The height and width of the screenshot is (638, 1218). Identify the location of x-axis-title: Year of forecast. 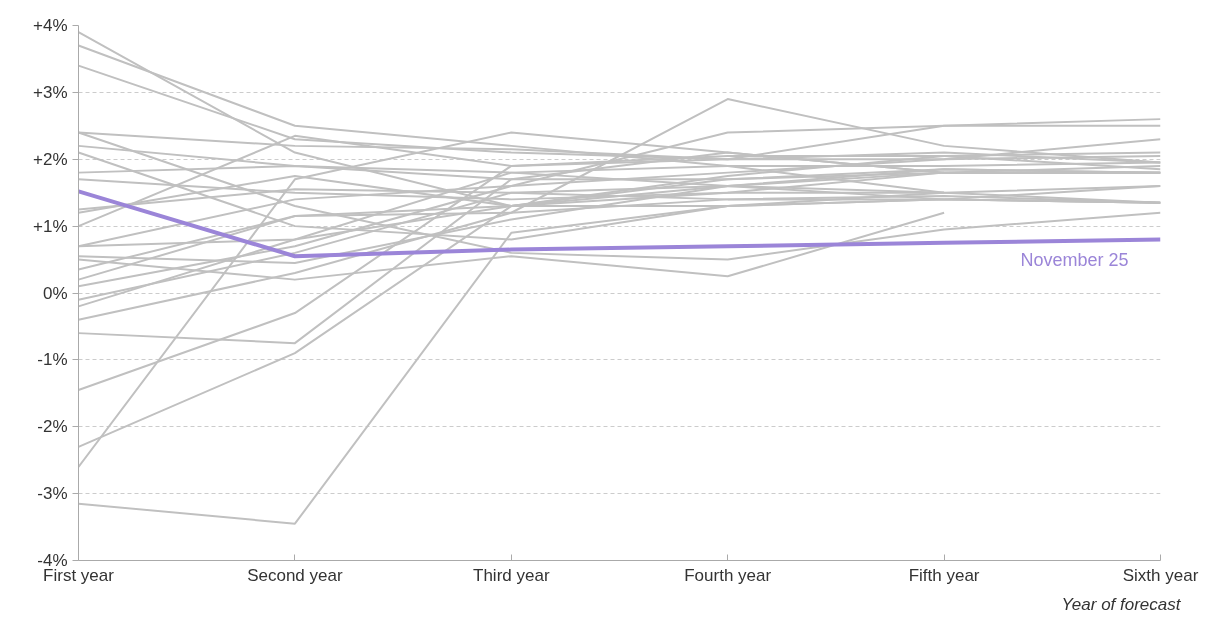
(1121, 604).